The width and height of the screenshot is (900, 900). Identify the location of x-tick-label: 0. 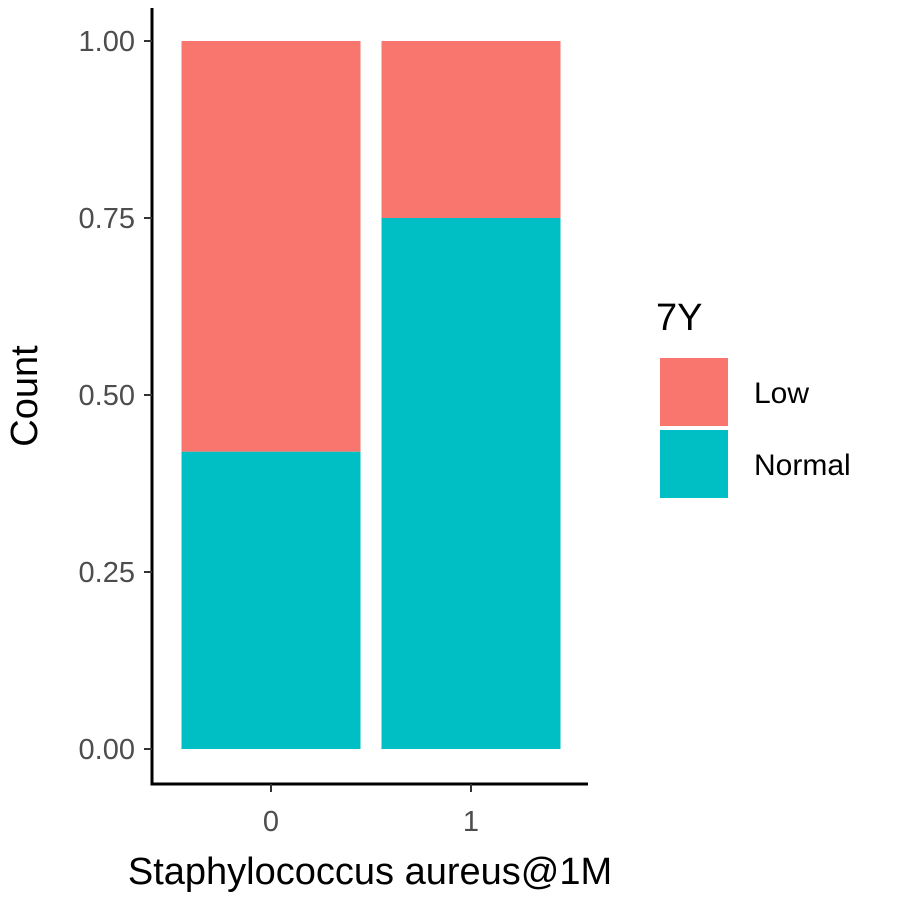
(271, 822).